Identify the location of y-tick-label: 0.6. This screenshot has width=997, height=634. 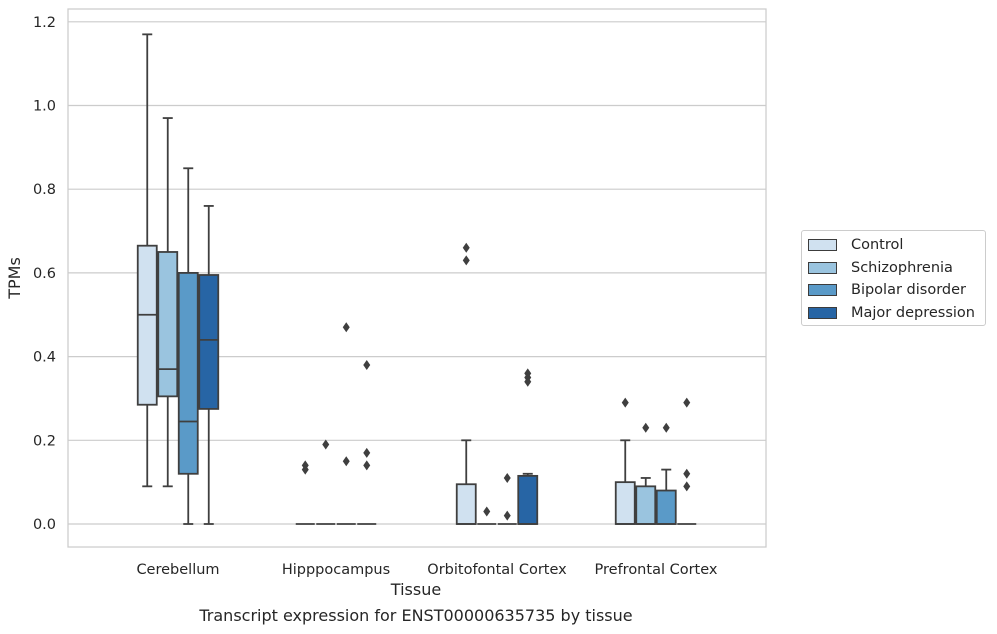
(44, 274).